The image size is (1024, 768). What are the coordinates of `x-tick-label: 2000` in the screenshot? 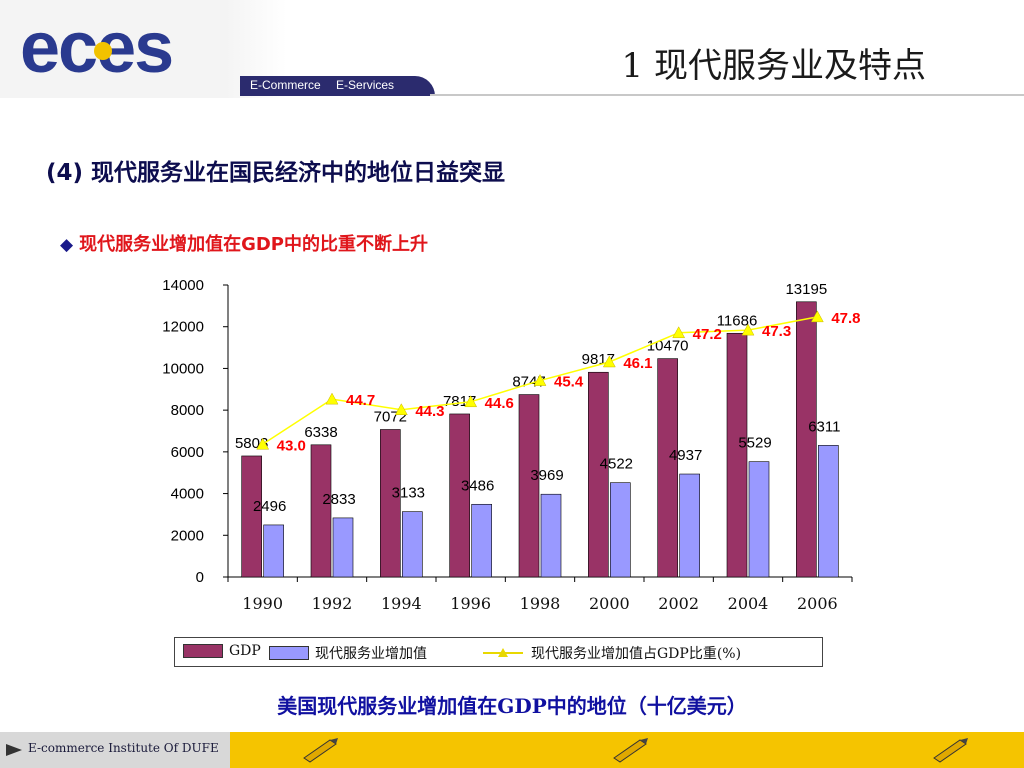 It's located at (609, 603).